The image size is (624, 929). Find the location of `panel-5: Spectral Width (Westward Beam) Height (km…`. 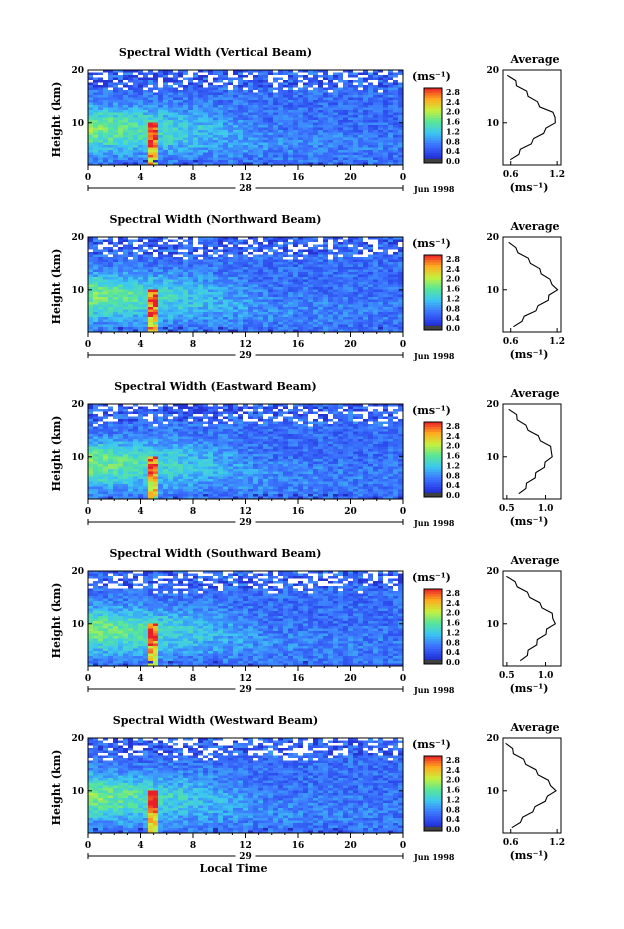

panel-5: Spectral Width (Westward Beam) Height (km… is located at coordinates (307, 794).